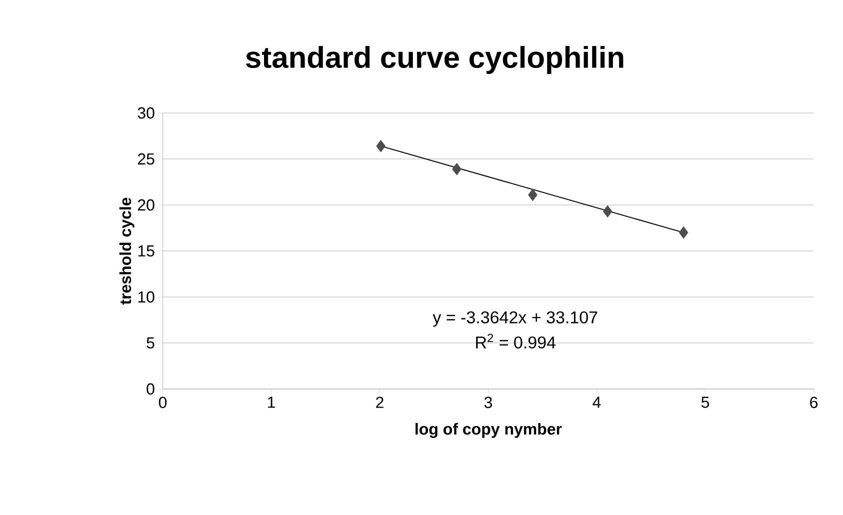 This screenshot has width=843, height=515. Describe the element at coordinates (705, 402) in the screenshot. I see `x-tick-label: 5` at that location.